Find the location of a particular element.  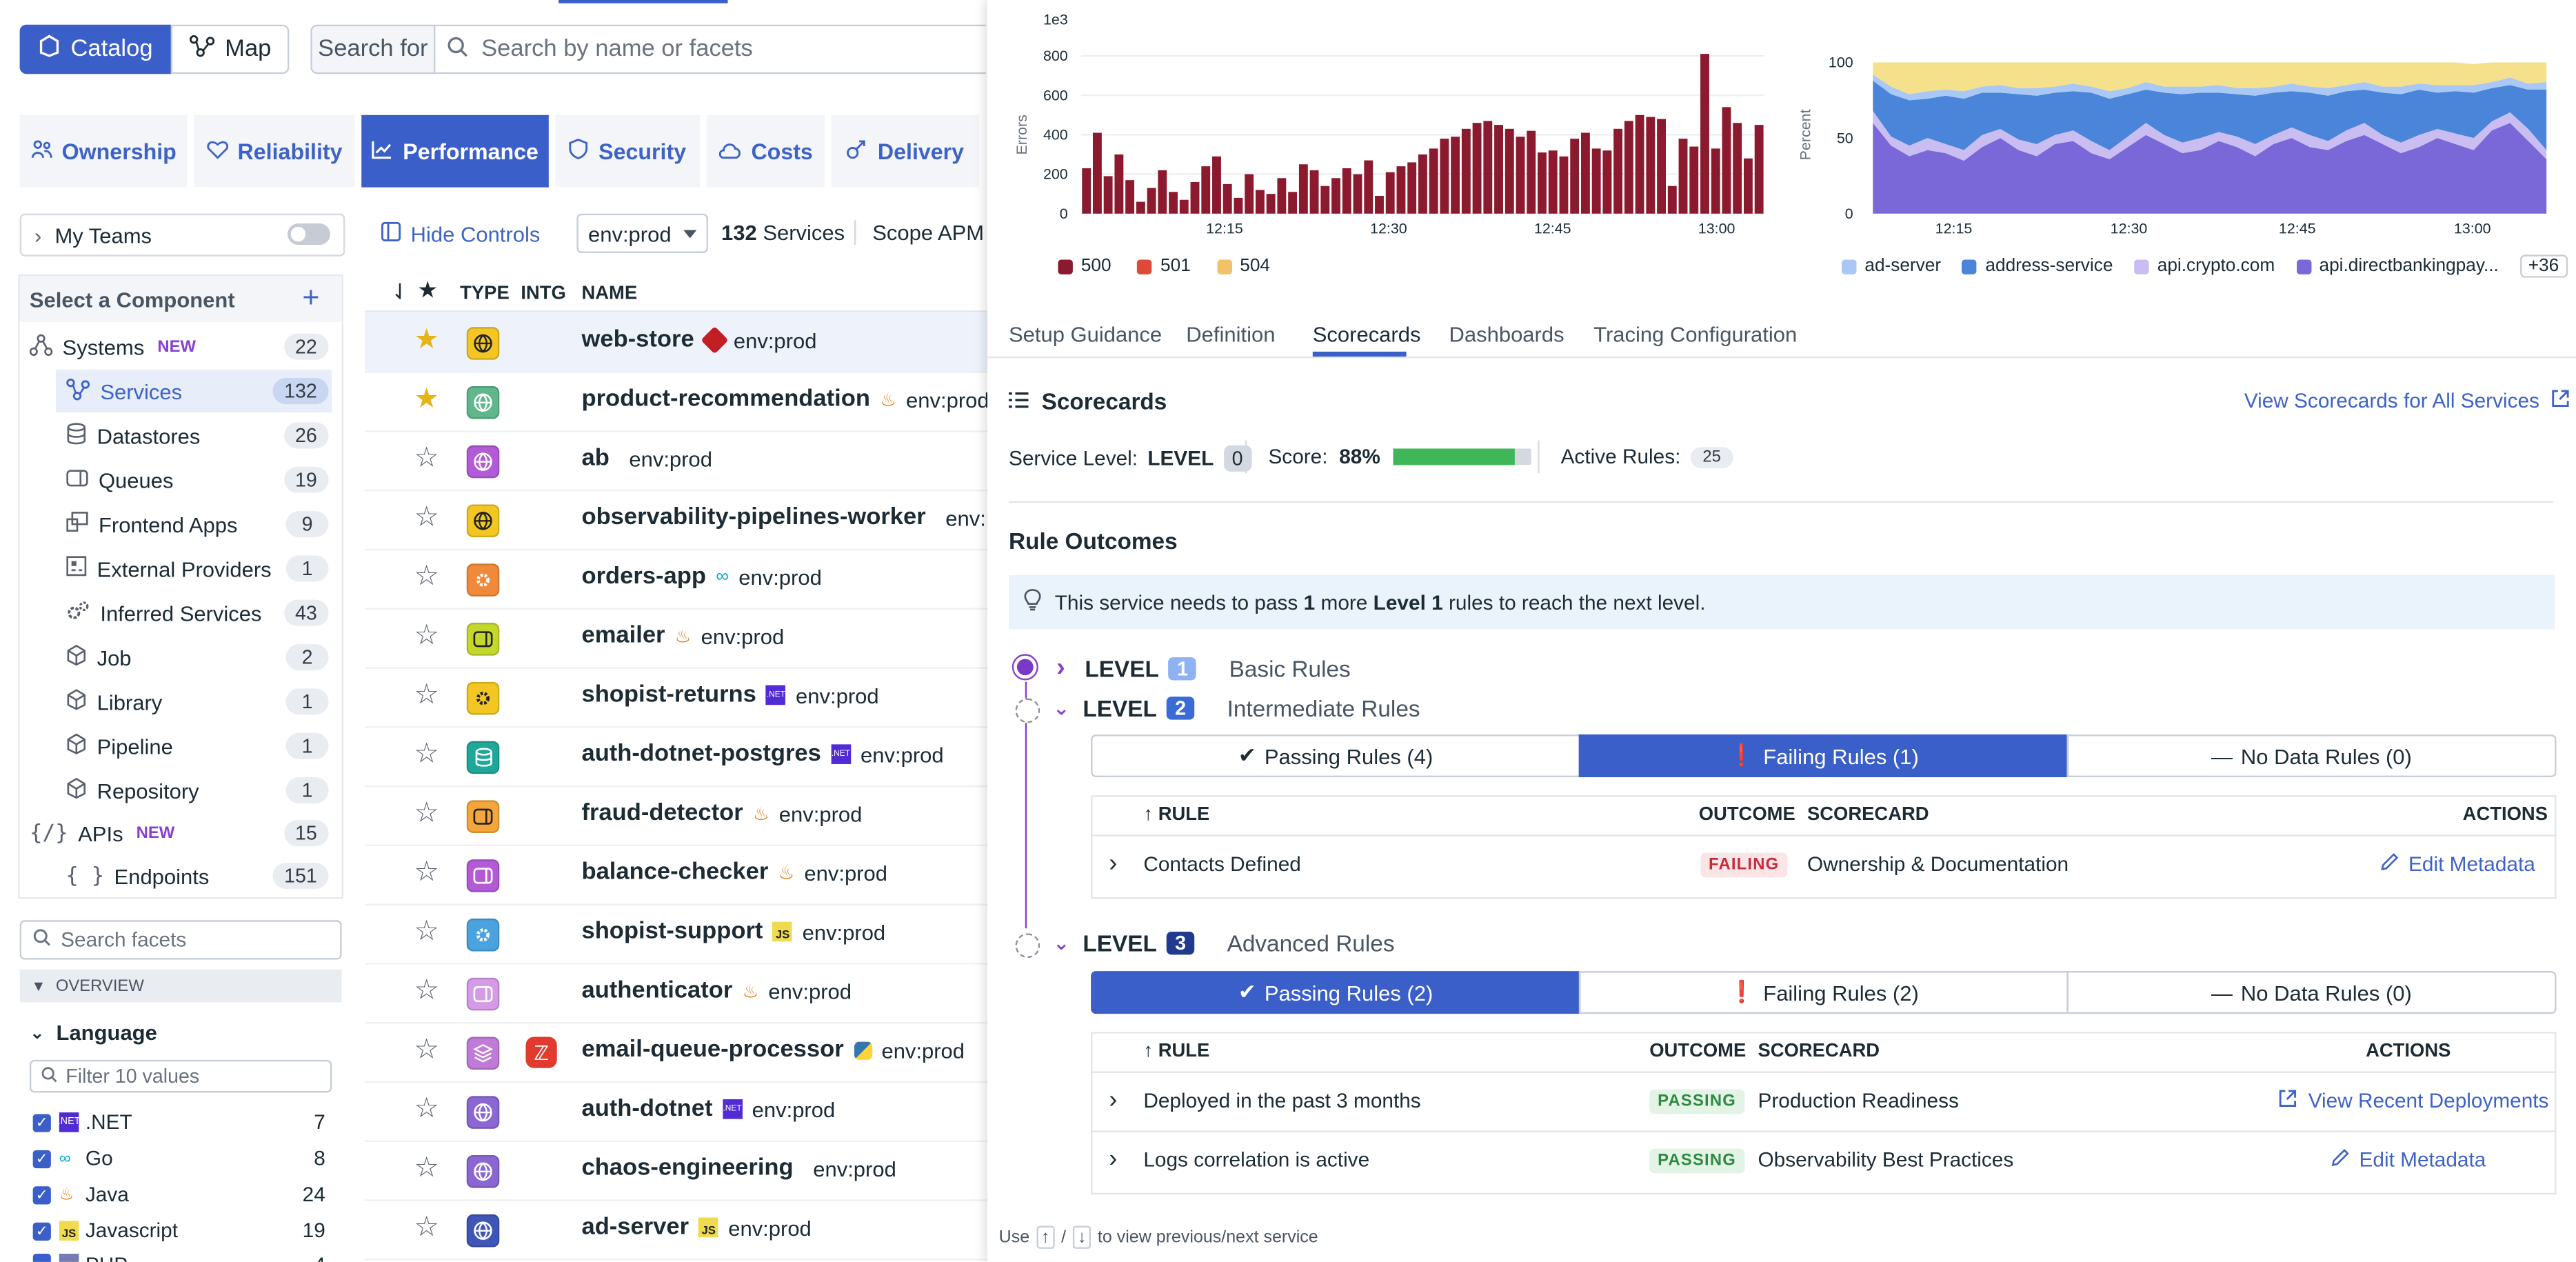

legend-500: 500 is located at coordinates (1084, 266).